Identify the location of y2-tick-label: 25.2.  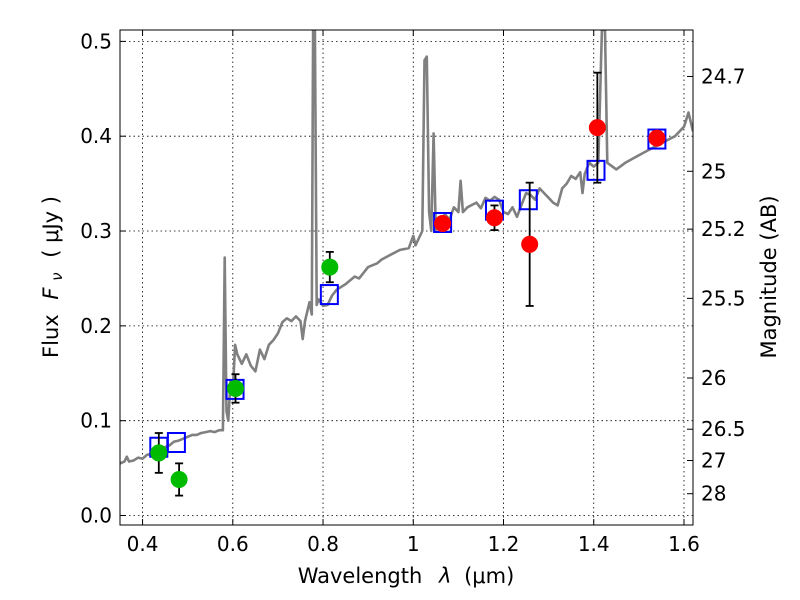
(723, 229).